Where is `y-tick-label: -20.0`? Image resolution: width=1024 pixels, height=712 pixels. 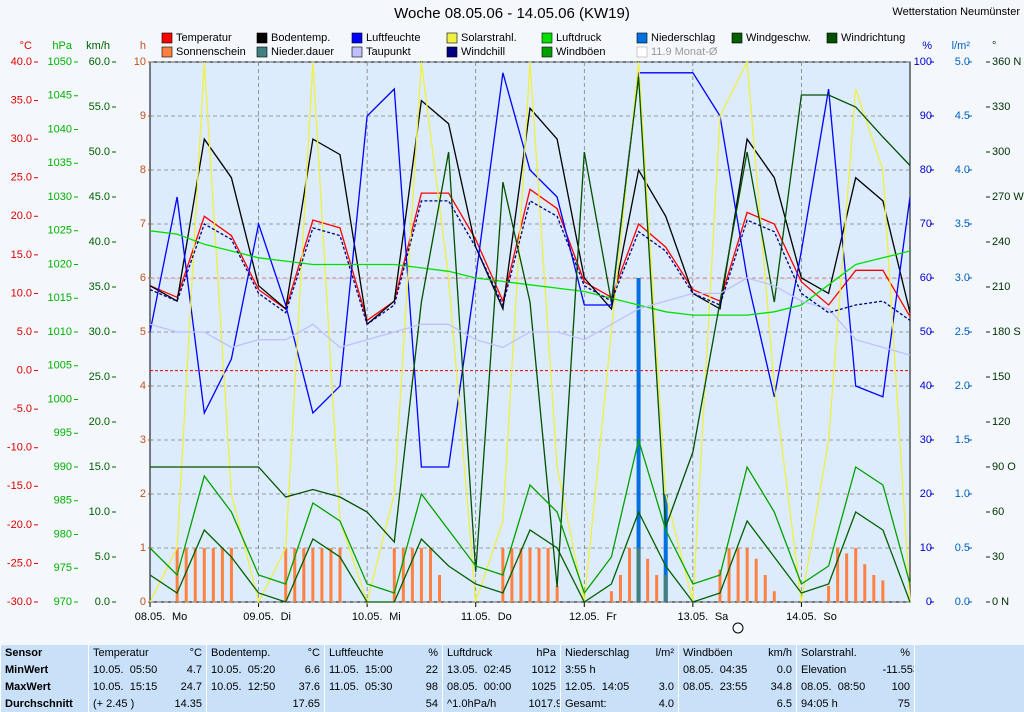 y-tick-label: -20.0 is located at coordinates (19, 525).